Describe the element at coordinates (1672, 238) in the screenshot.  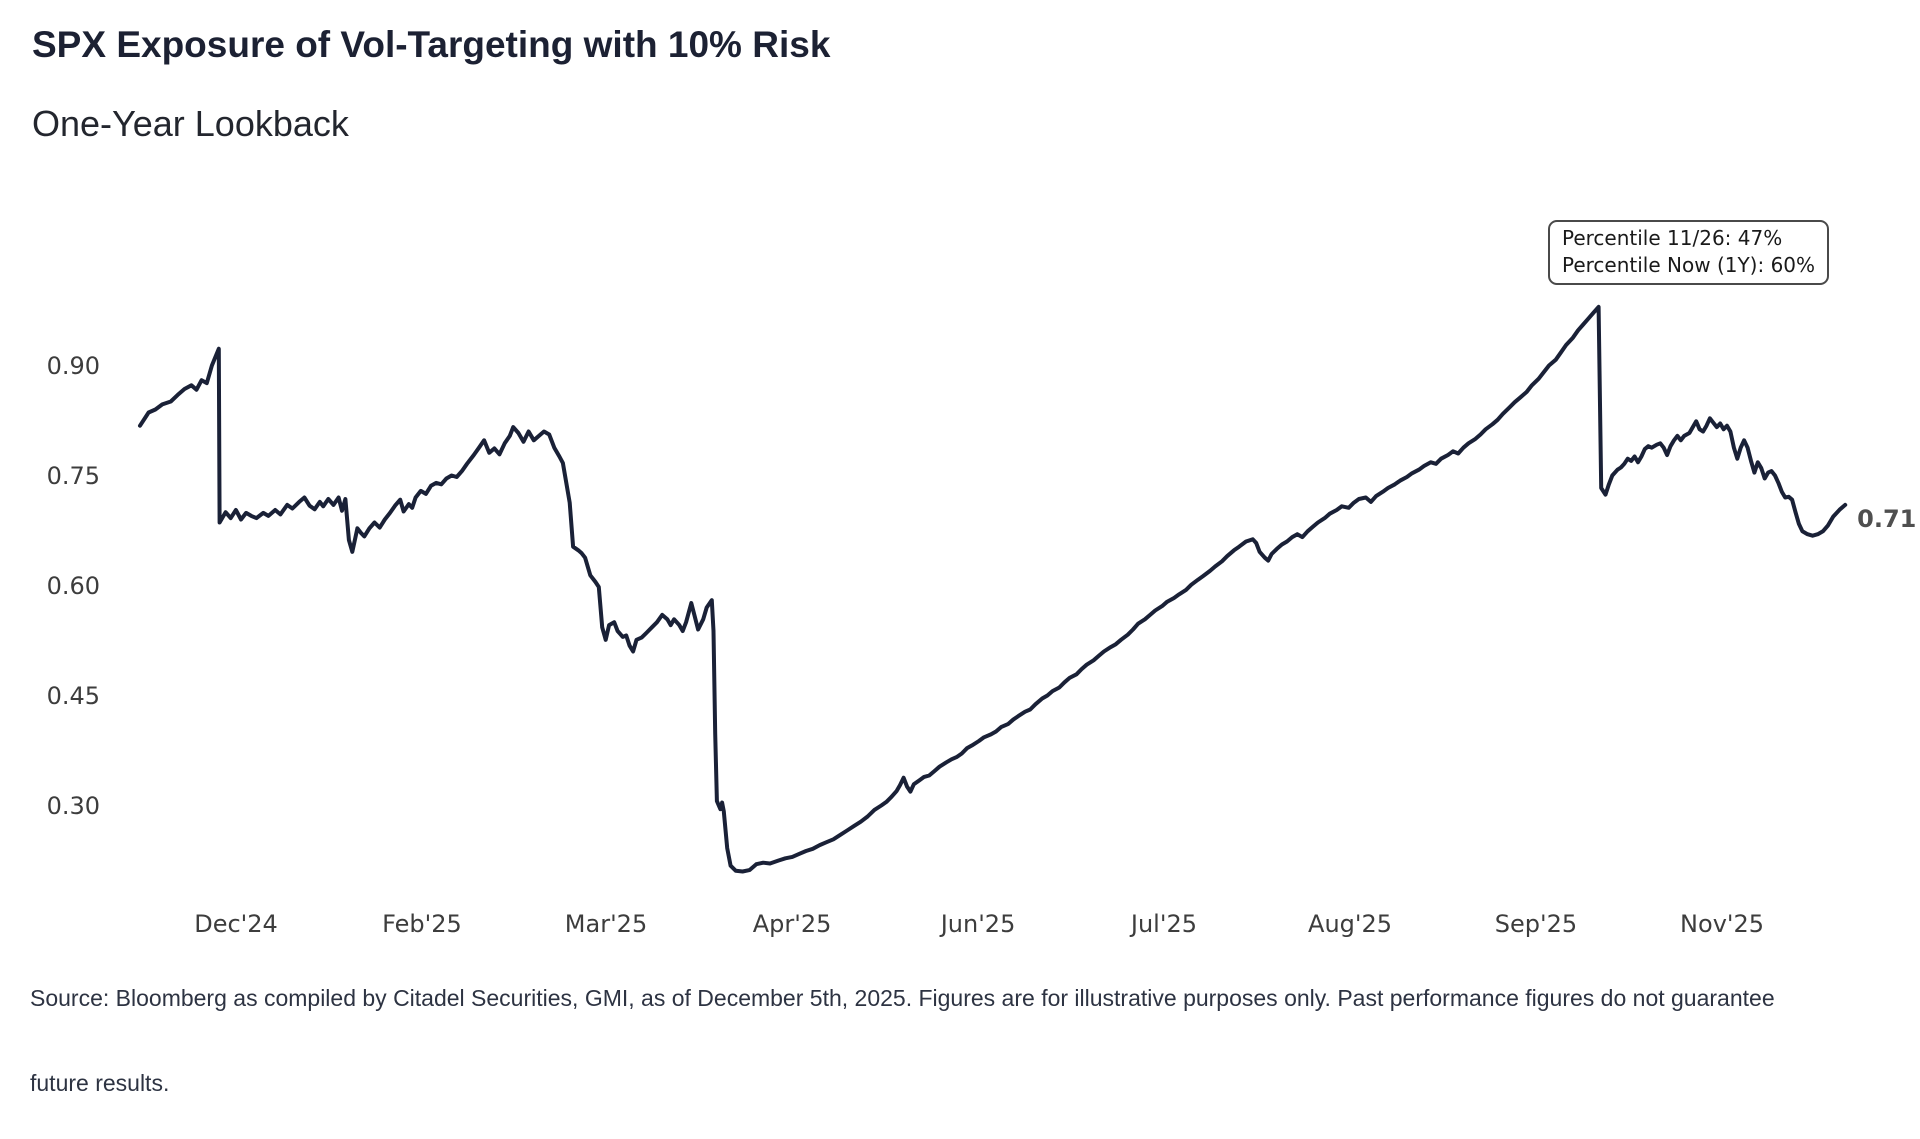
I see `percentile-annotation-line1: Percentile 11/26: 47%` at that location.